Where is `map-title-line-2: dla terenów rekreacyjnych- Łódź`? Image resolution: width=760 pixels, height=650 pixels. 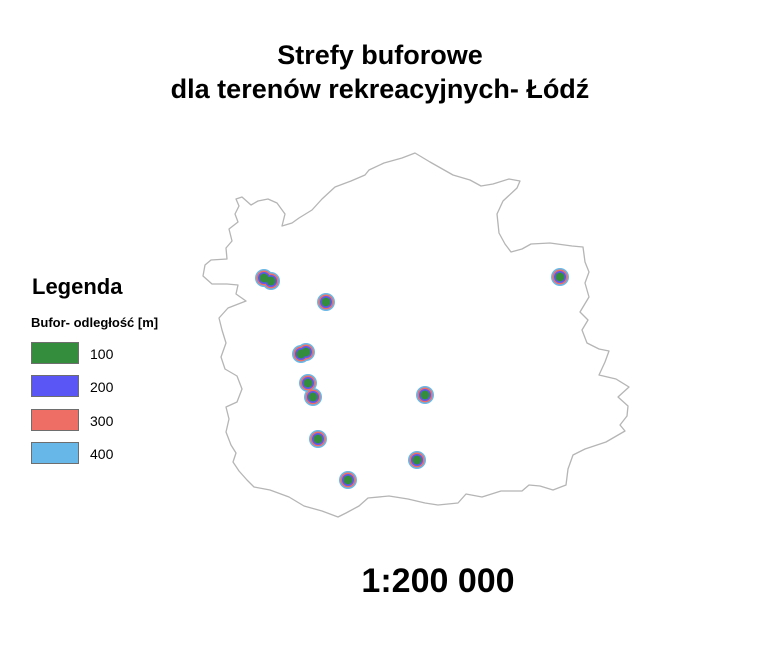 map-title-line-2: dla terenów rekreacyjnych- Łódź is located at coordinates (380, 89).